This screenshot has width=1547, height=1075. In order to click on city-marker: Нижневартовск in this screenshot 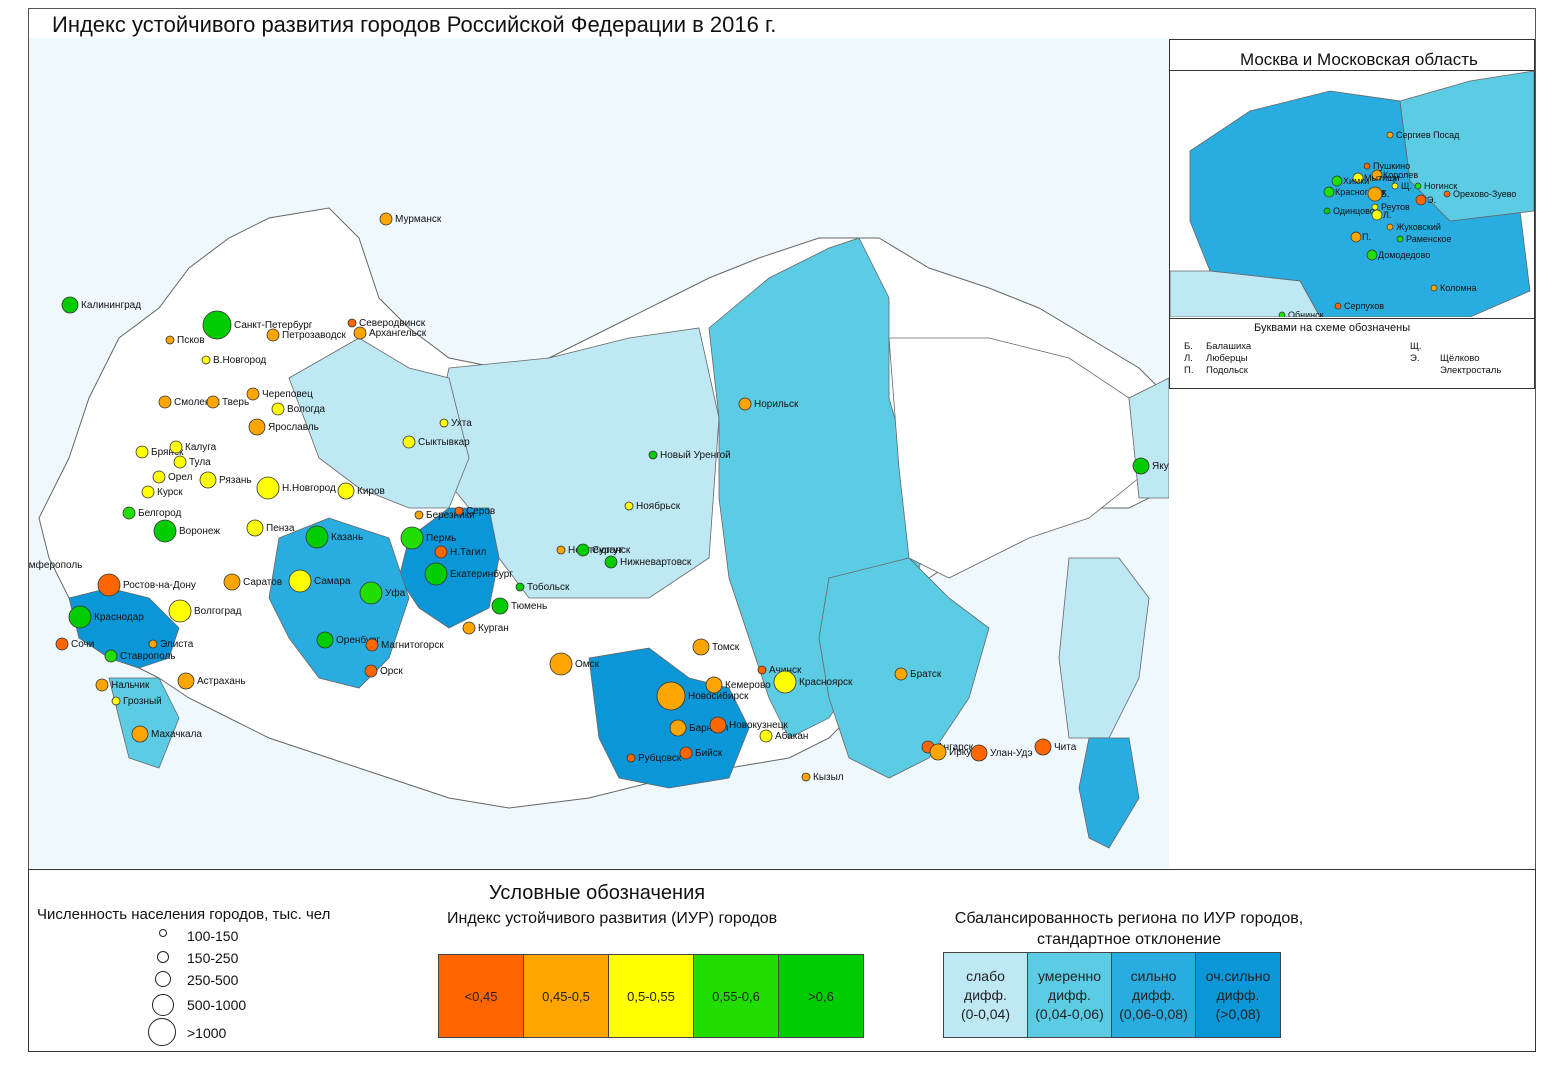, I will do `click(648, 562)`.